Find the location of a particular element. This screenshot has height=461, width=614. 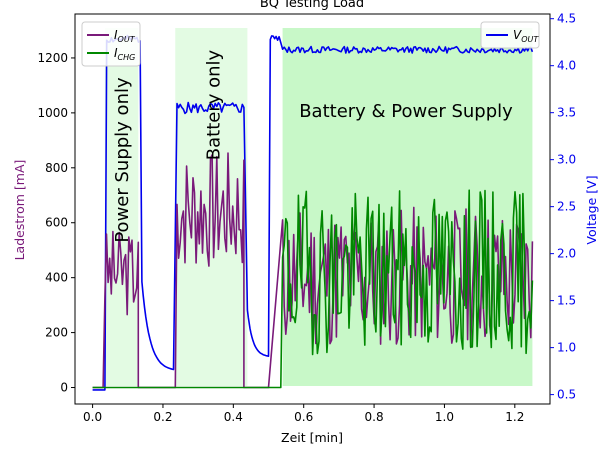

y-left-tick-label: 1000 is located at coordinates (52, 113).